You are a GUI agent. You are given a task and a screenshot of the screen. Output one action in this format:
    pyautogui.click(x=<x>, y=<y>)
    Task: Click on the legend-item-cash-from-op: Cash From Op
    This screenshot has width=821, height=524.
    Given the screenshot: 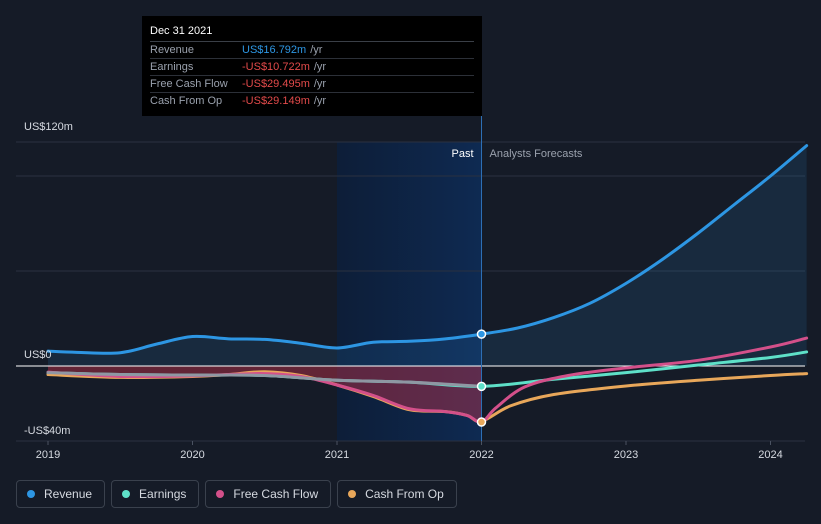 What is the action you would take?
    pyautogui.click(x=397, y=494)
    